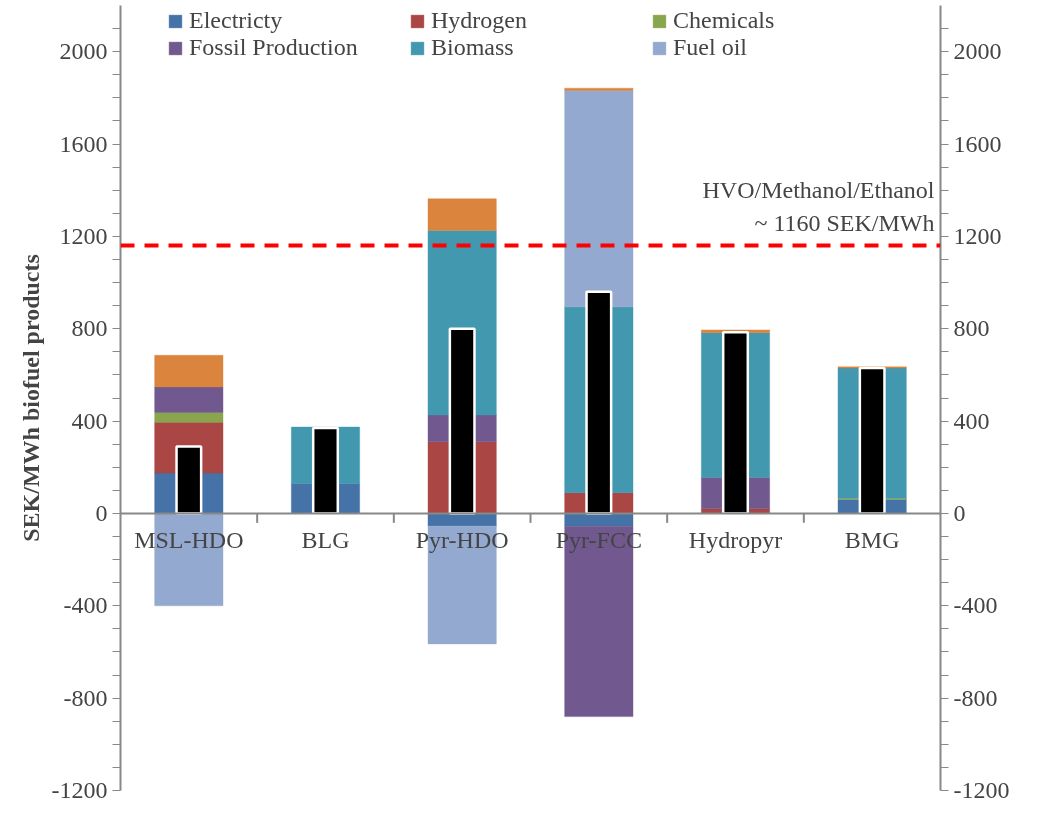  I want to click on y2-tick-label: 0, so click(959, 512).